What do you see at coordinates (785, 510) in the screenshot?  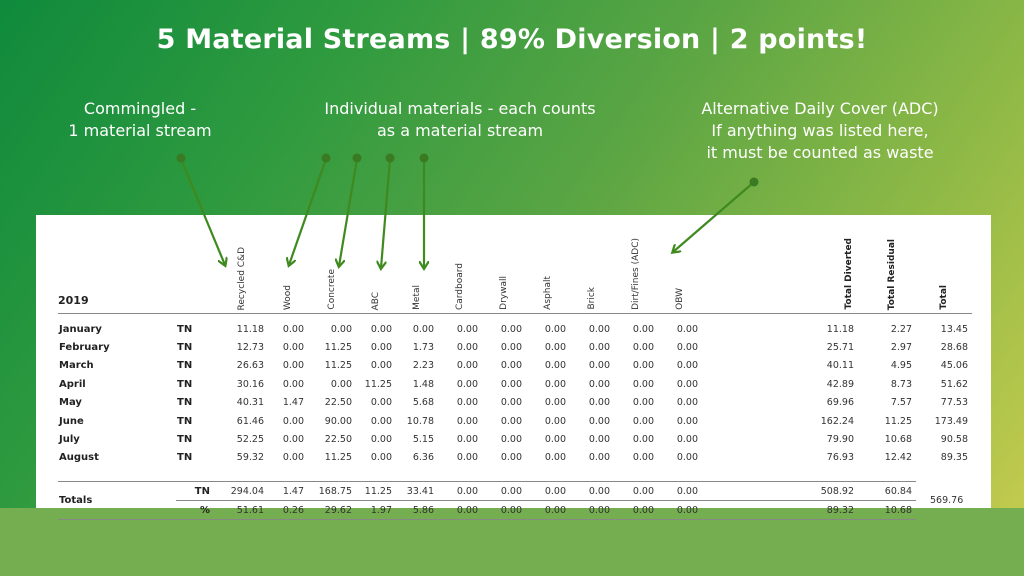 I see `cell-value: 89.32` at bounding box center [785, 510].